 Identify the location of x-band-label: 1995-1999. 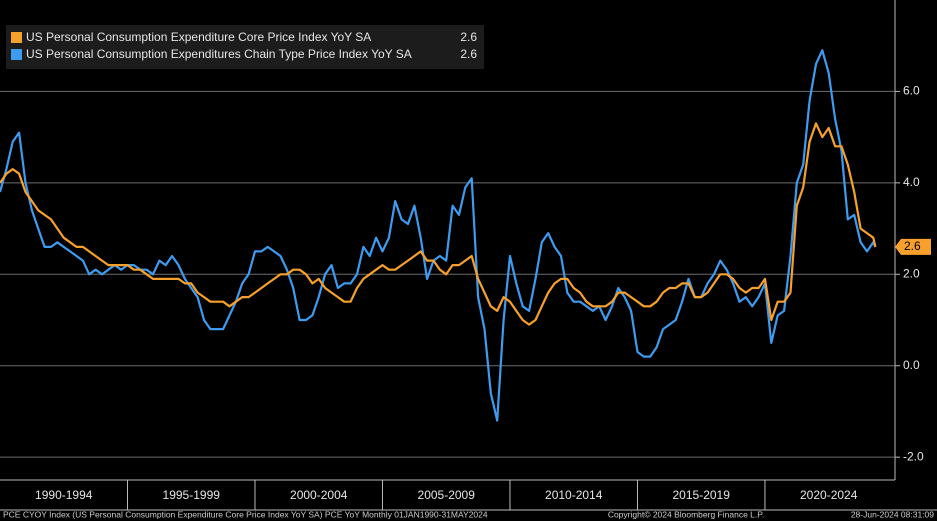
(192, 495).